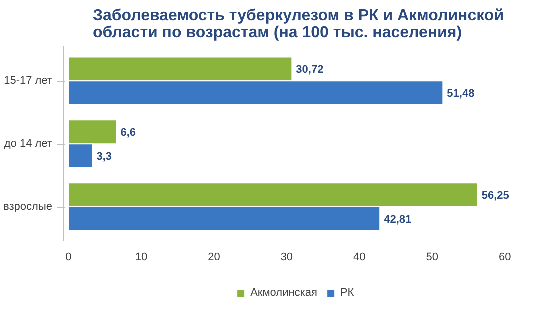 This screenshot has height=334, width=541. Describe the element at coordinates (141, 258) in the screenshot. I see `x-tick-label: 10` at that location.